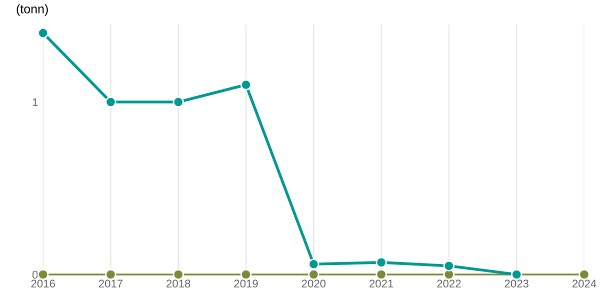 The image size is (615, 305). Describe the element at coordinates (43, 284) in the screenshot. I see `x-tick-label: 2016` at that location.